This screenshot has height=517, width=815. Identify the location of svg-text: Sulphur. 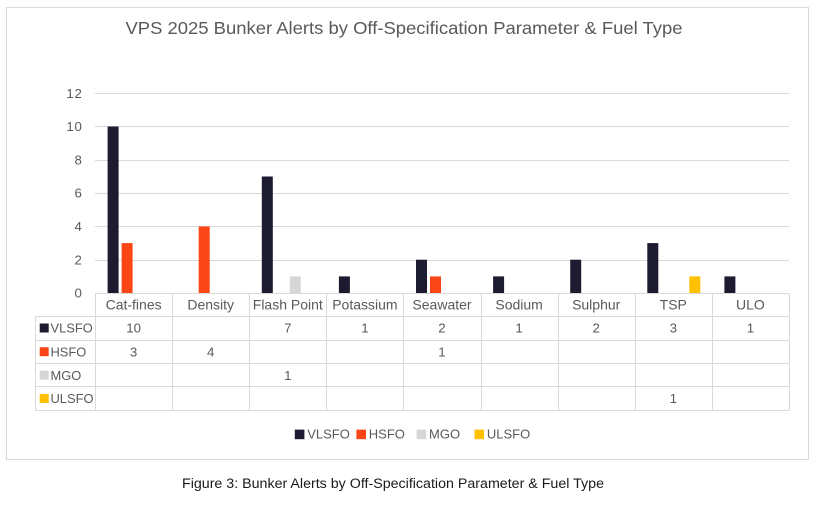
(596, 305).